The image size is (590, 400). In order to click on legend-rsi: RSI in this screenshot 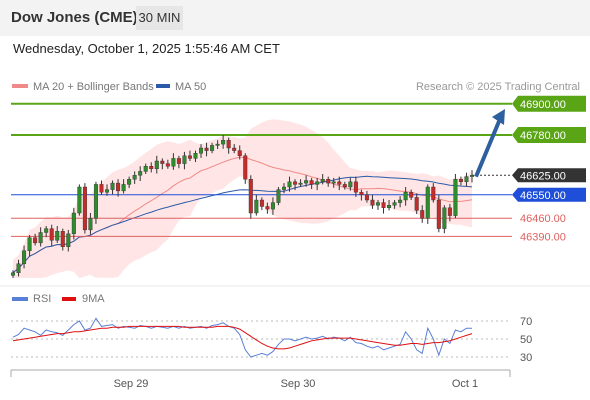, I will do `click(42, 299)`.